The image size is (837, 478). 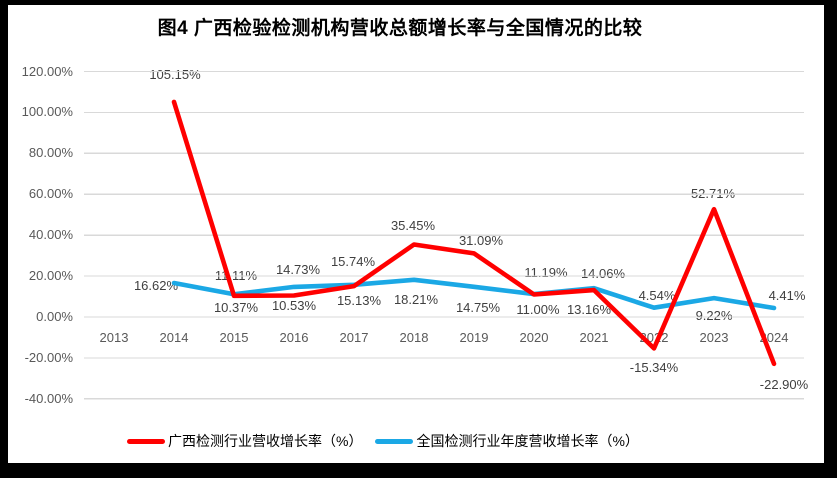 I want to click on legend-item-national: 全国检测行业年度营收增长率（%）, so click(x=507, y=441).